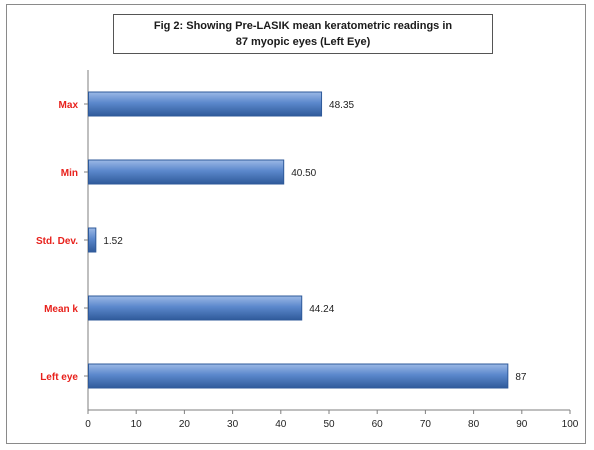 Image resolution: width=594 pixels, height=450 pixels. I want to click on x-tick-label: 40, so click(281, 424).